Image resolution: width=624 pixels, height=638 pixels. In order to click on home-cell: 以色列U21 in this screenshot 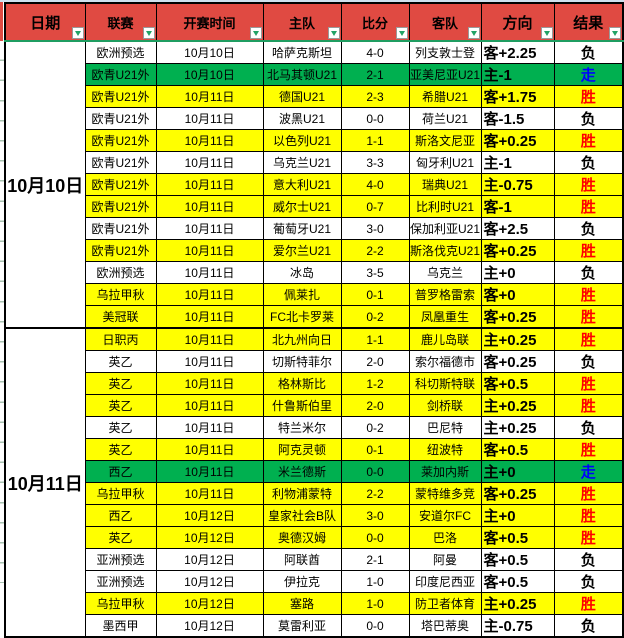, I will do `click(302, 140)`.